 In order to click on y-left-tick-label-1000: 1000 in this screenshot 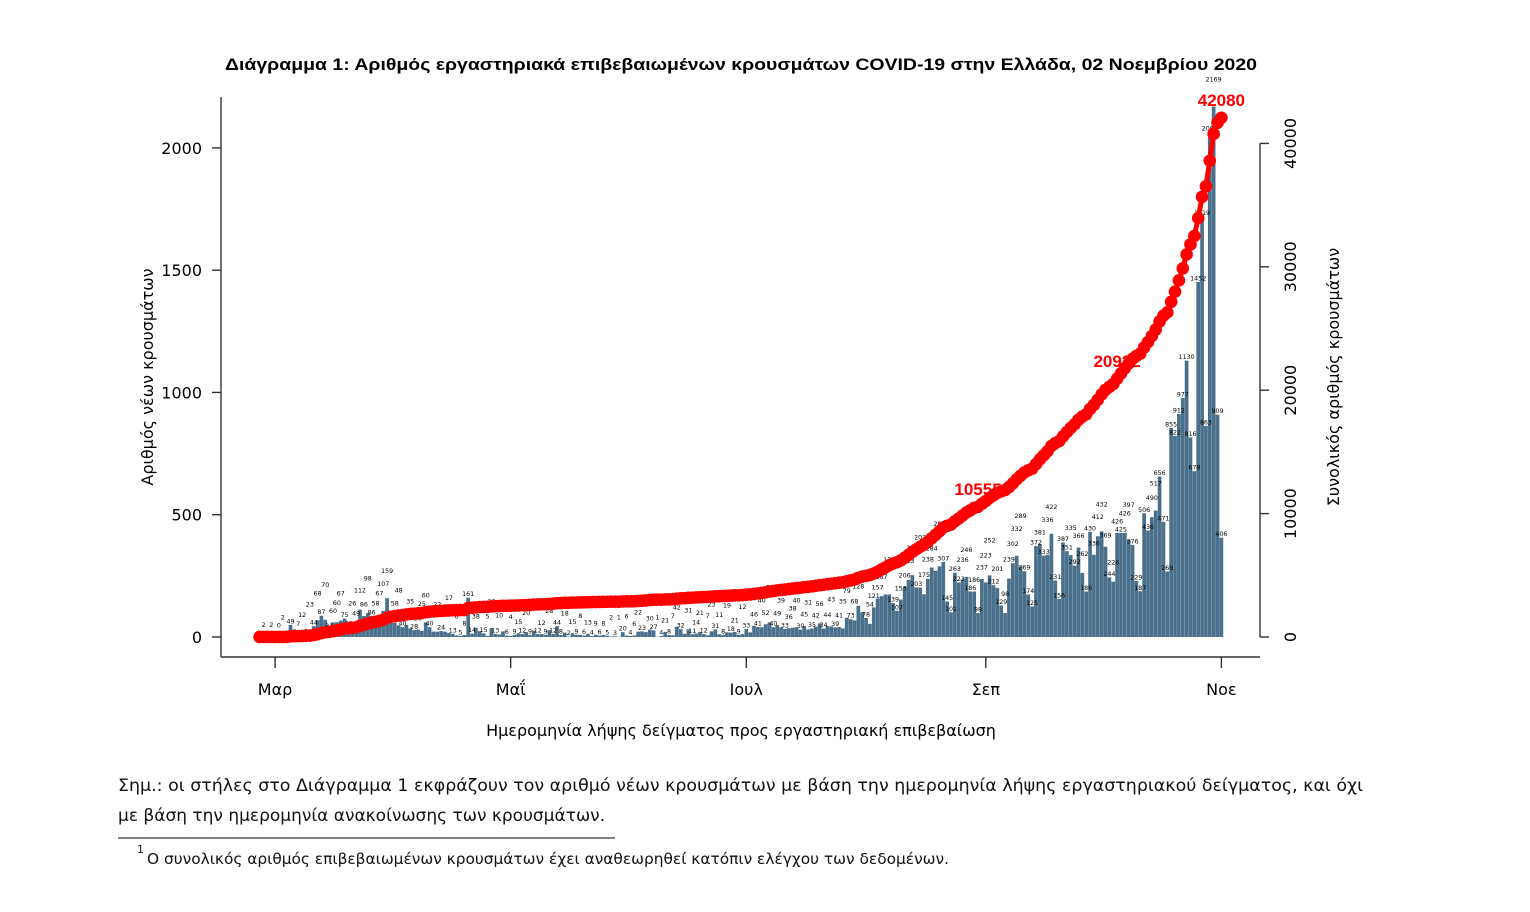, I will do `click(181, 392)`.